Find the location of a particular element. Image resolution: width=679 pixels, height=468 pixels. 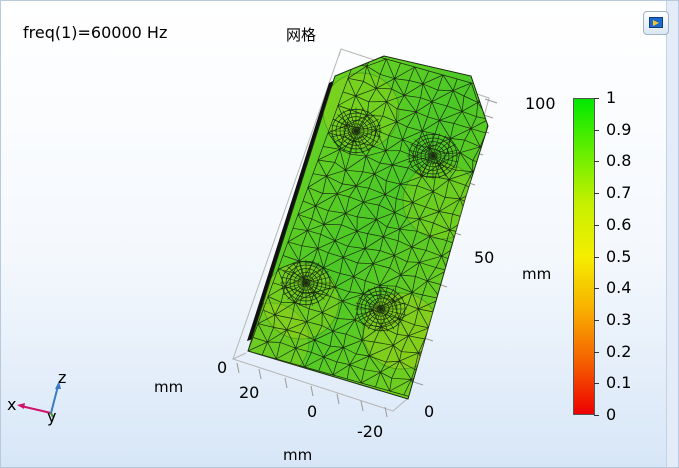

color-legend-tick-label: 0.9 is located at coordinates (619, 129).